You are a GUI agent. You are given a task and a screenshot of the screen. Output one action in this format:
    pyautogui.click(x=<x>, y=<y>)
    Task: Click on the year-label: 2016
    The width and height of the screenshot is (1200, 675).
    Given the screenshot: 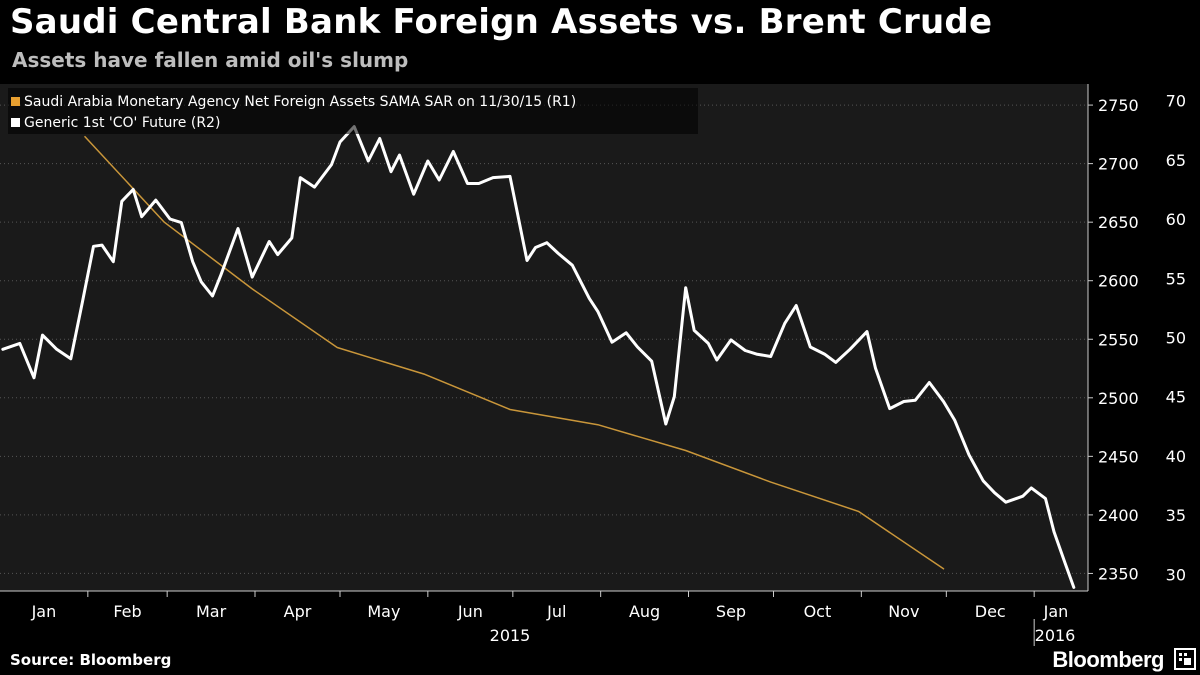 What is the action you would take?
    pyautogui.click(x=1055, y=635)
    